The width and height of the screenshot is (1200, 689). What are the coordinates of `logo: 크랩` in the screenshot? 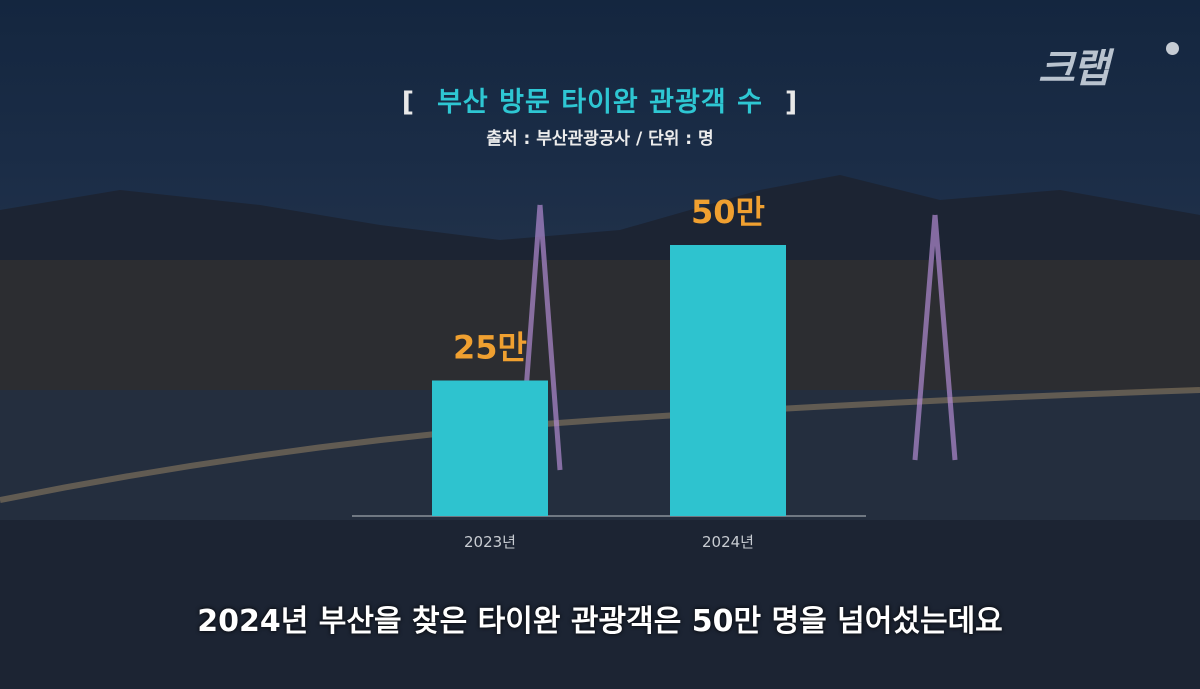 It's located at (1074, 69).